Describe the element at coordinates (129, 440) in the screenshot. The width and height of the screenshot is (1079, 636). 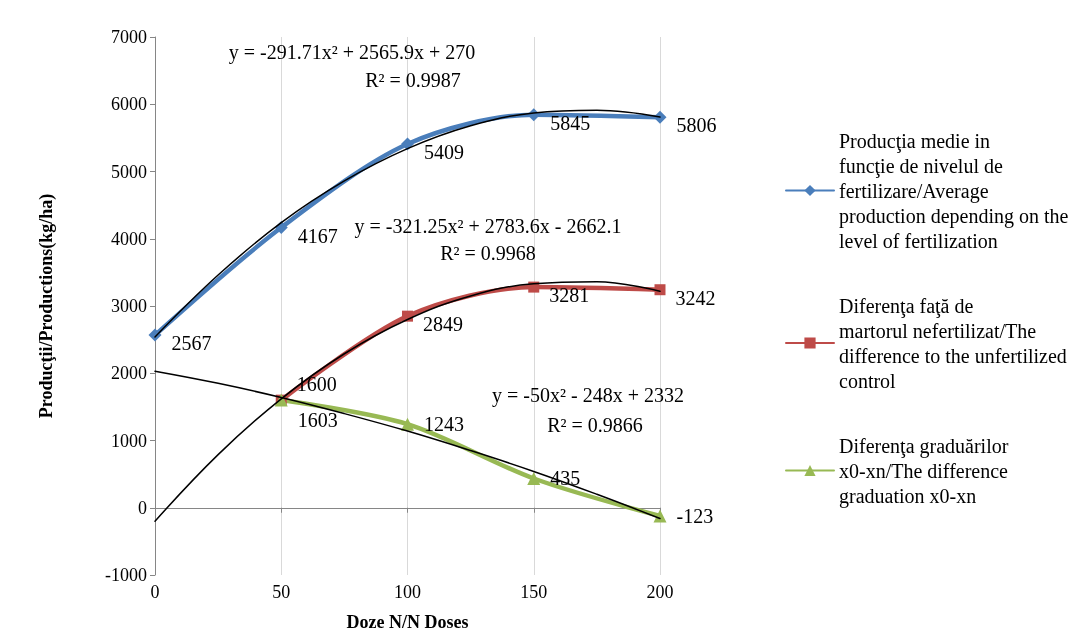
I see `y-tick-label: 1000` at that location.